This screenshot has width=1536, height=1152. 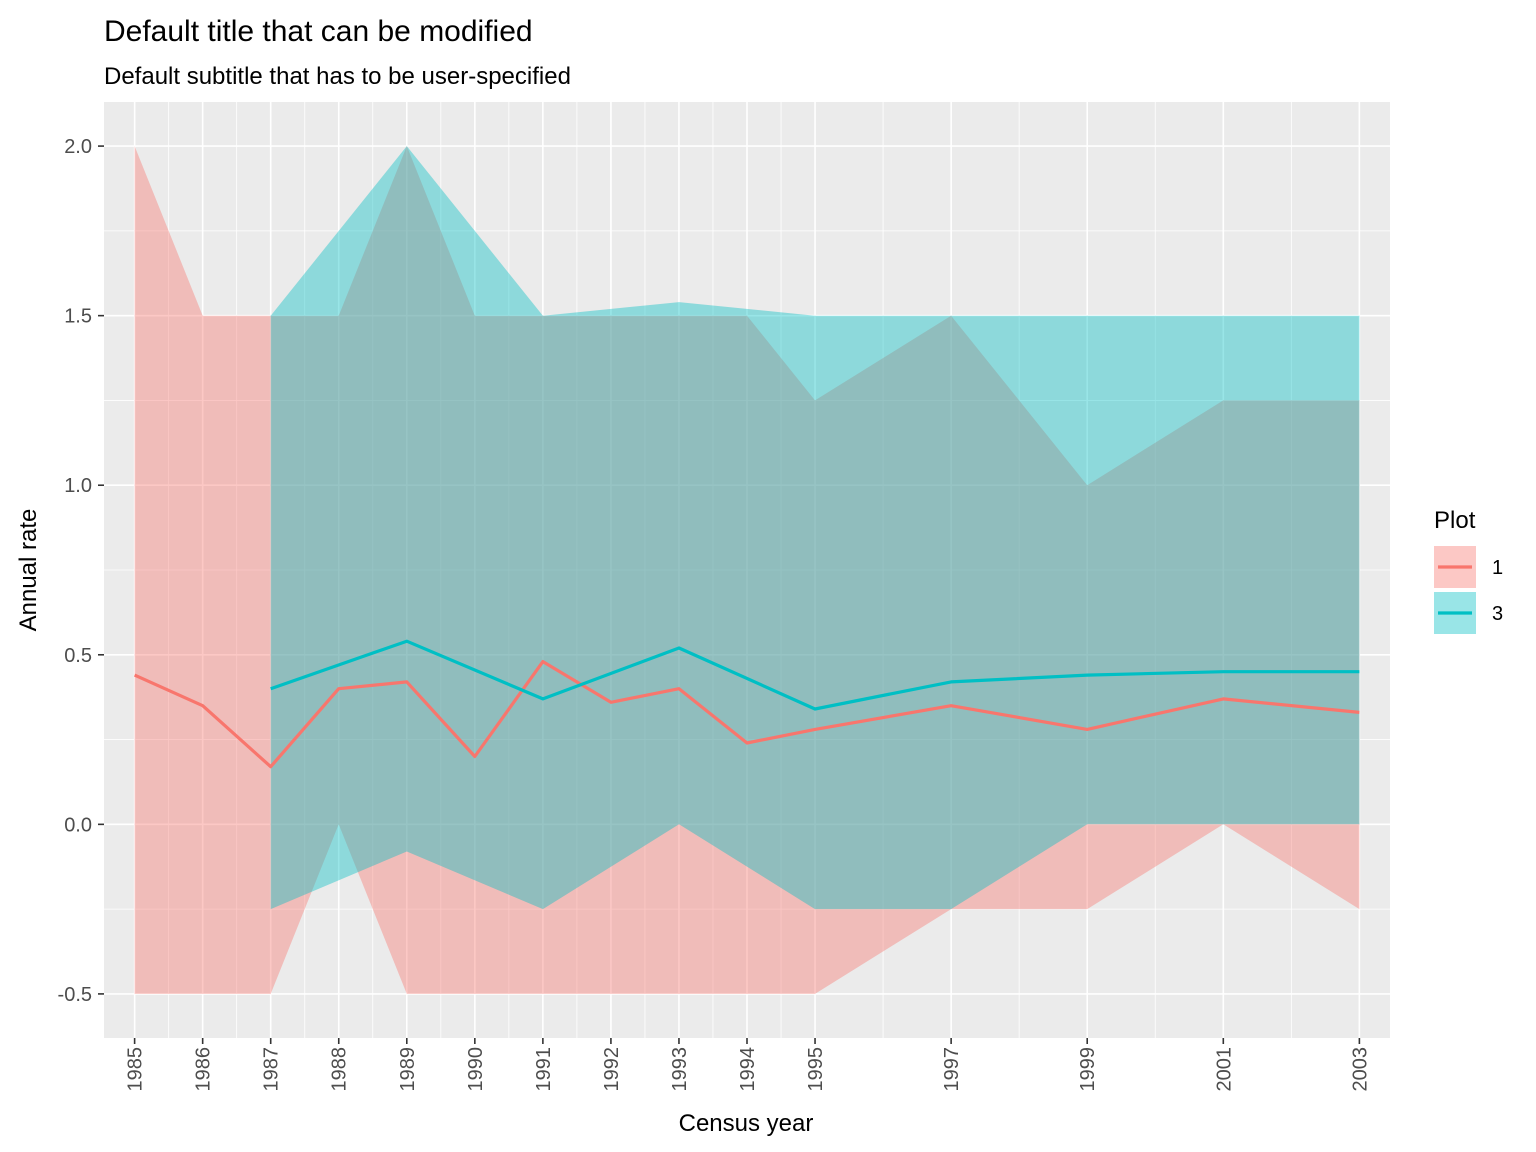 I want to click on y-tick-label: 1.5, so click(x=78, y=317).